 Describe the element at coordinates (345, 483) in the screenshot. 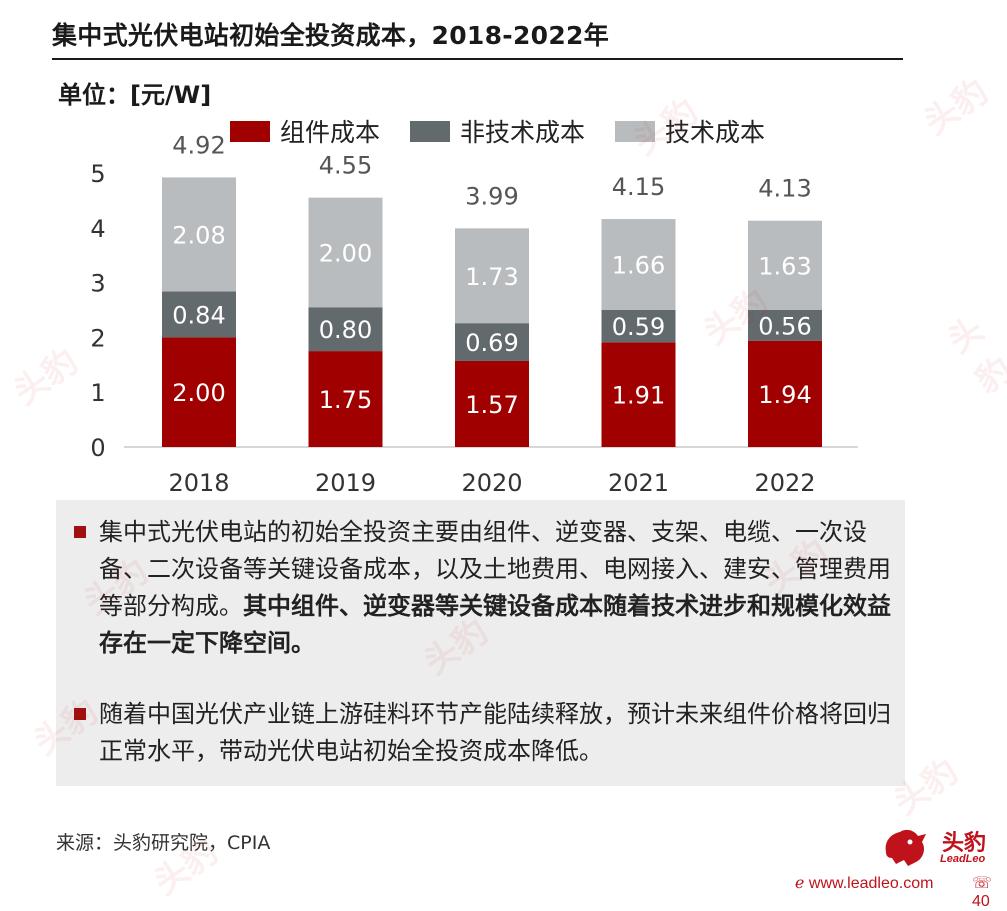

I see `x-tick-label: 2019` at that location.